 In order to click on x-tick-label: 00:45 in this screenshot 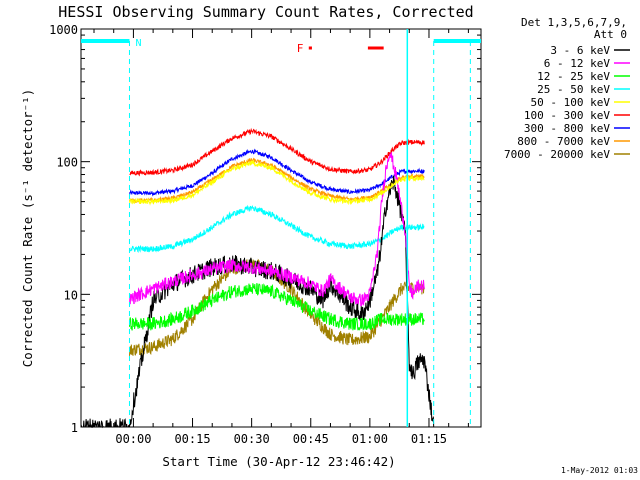, I will do `click(311, 439)`.